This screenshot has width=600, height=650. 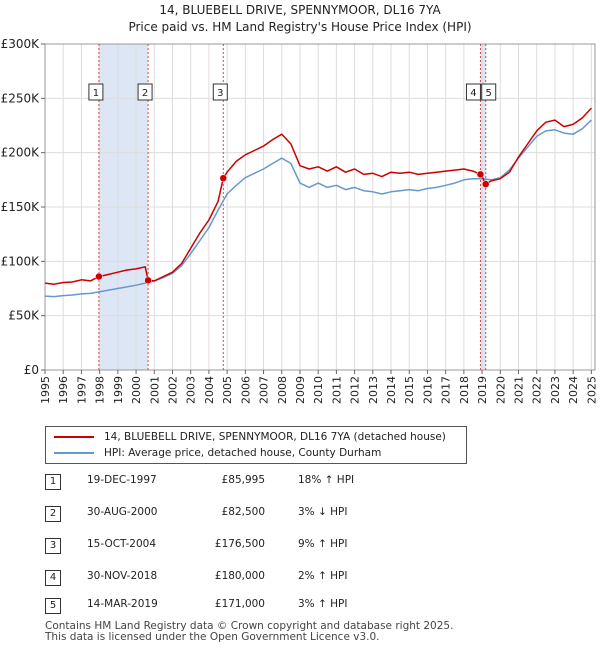 What do you see at coordinates (500, 390) in the screenshot?
I see `x-tick-label: 2020` at bounding box center [500, 390].